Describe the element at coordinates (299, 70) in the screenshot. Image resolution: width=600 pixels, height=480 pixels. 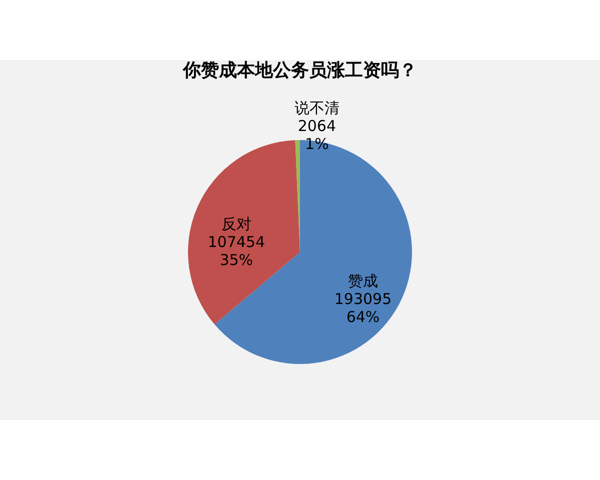
I see `chart-title: 你赞成本地公务员涨工资吗？` at that location.